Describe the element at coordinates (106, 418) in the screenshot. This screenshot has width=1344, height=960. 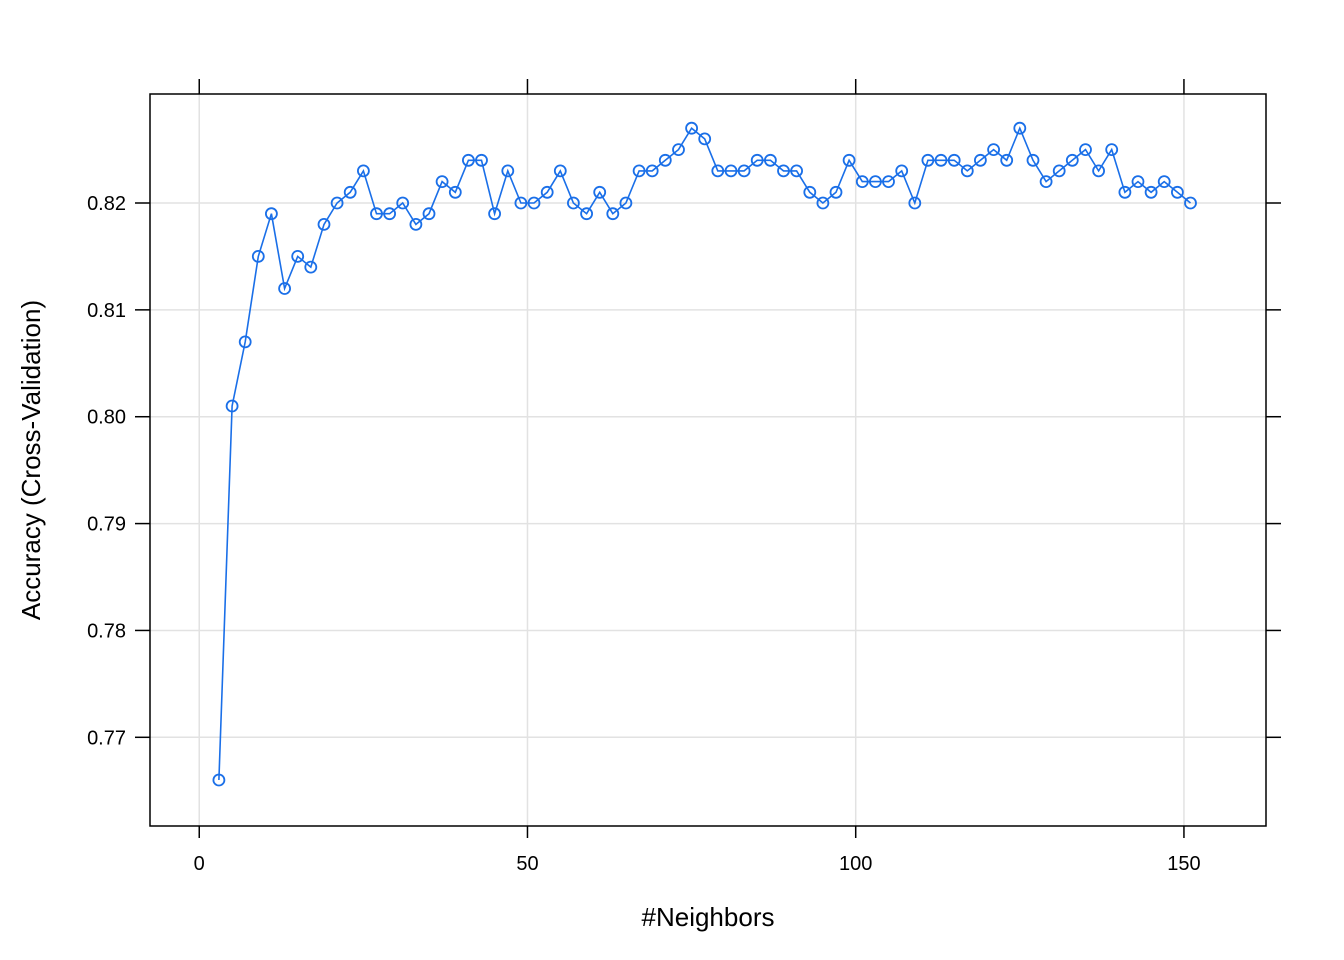
I see `y-tick-label: 0.80` at that location.